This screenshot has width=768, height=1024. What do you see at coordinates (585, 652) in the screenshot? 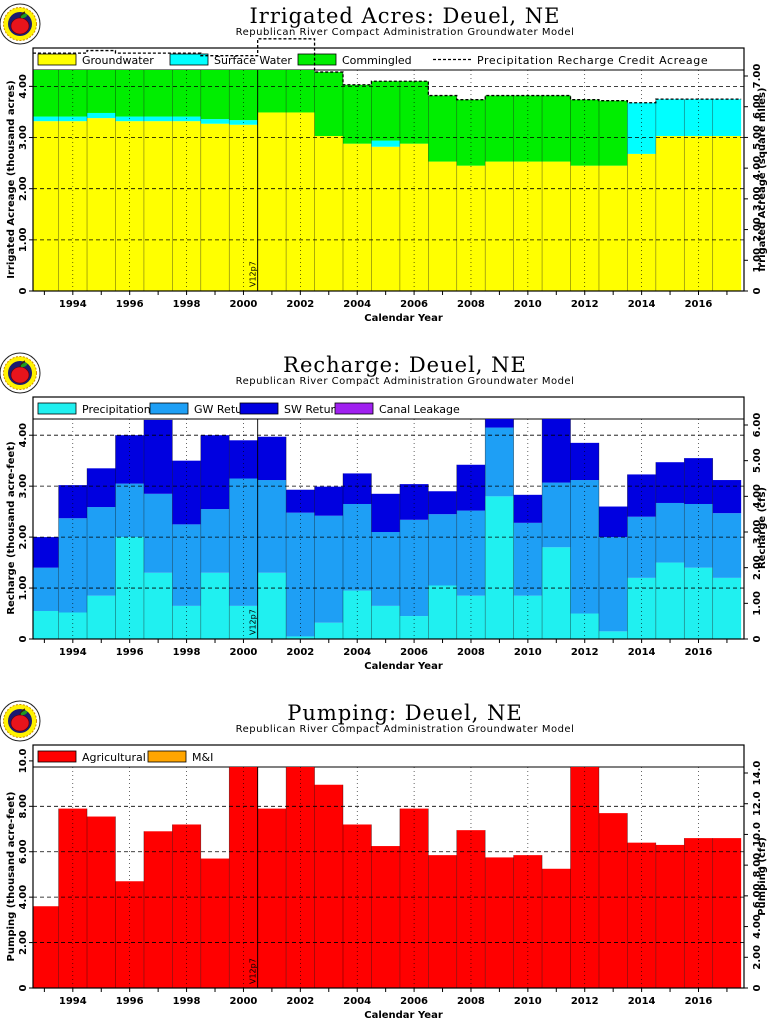
I see `xtick-label: 2012` at bounding box center [585, 652].